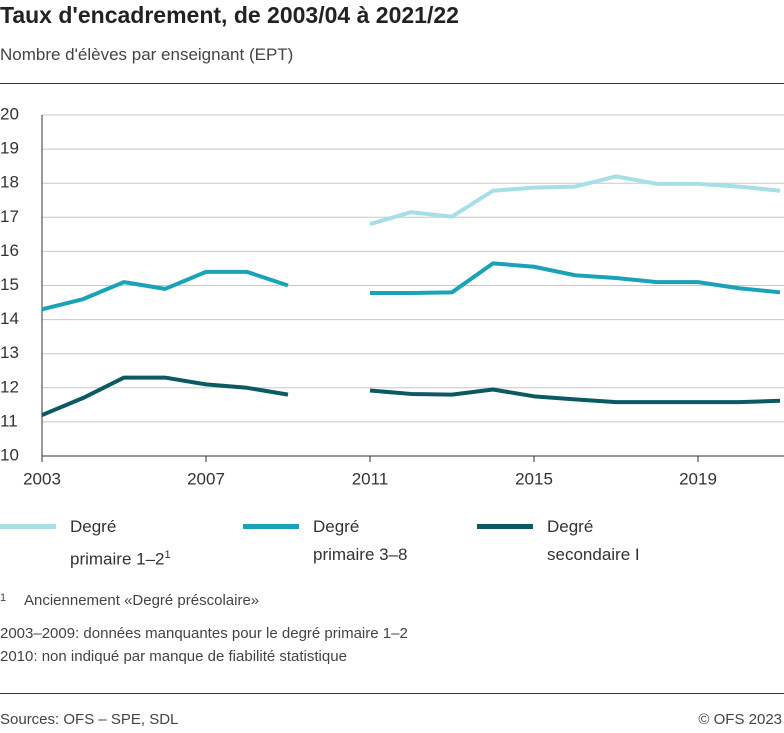 The image size is (784, 733). I want to click on legend-text: Degré primaire 3–8, so click(360, 540).